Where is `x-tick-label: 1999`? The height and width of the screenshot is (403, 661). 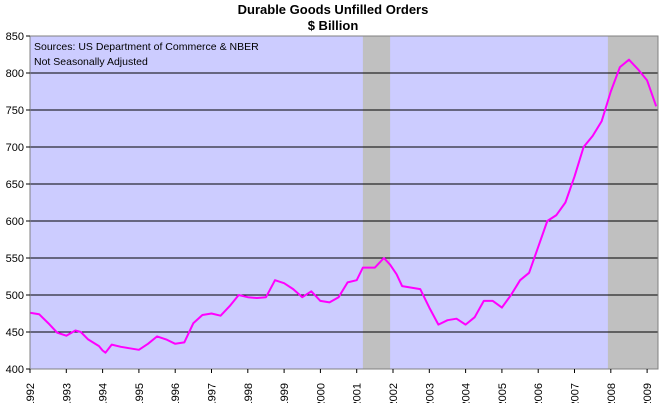 x-tick-label: 1999 is located at coordinates (285, 393).